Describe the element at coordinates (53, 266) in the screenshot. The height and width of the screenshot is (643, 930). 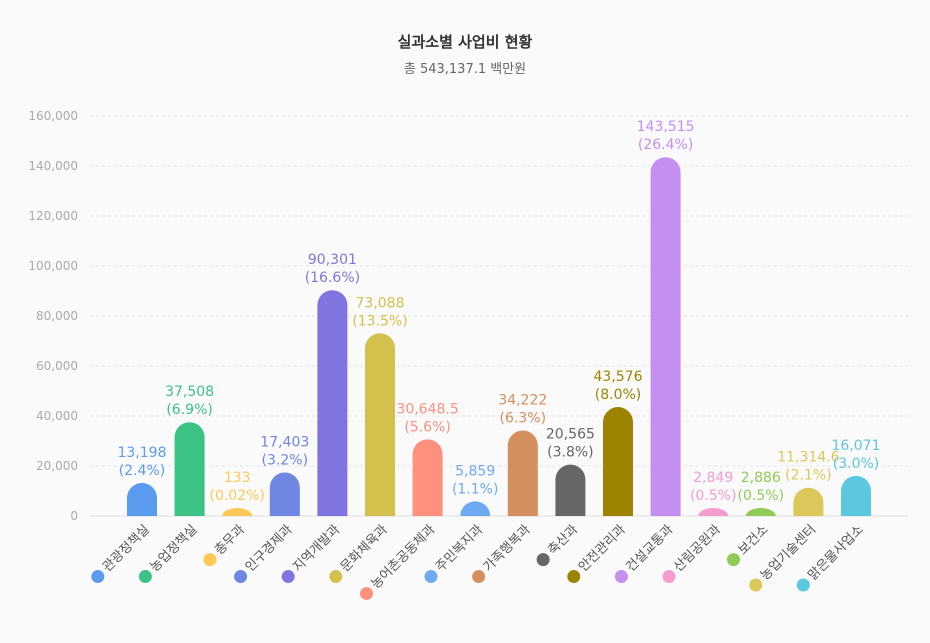
I see `y-tick-label: 100,000` at that location.